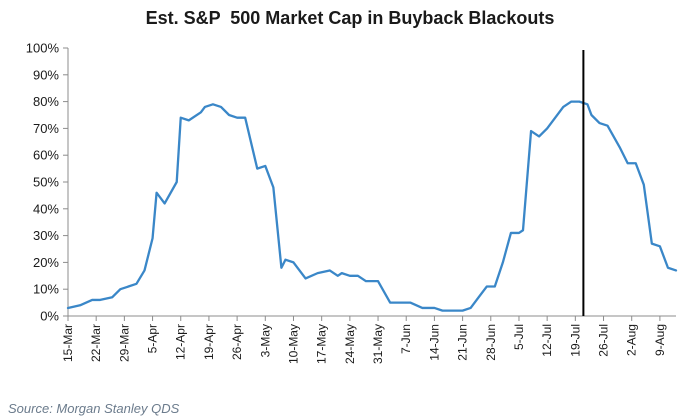  Describe the element at coordinates (49, 316) in the screenshot. I see `y-tick-label: 0%` at that location.